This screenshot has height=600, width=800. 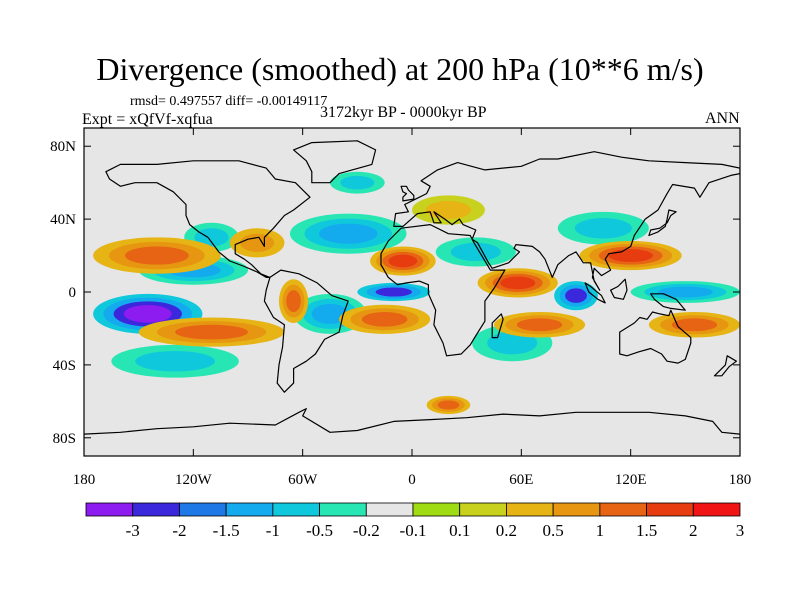 What do you see at coordinates (273, 530) in the screenshot?
I see `colorbar-label: -1` at bounding box center [273, 530].